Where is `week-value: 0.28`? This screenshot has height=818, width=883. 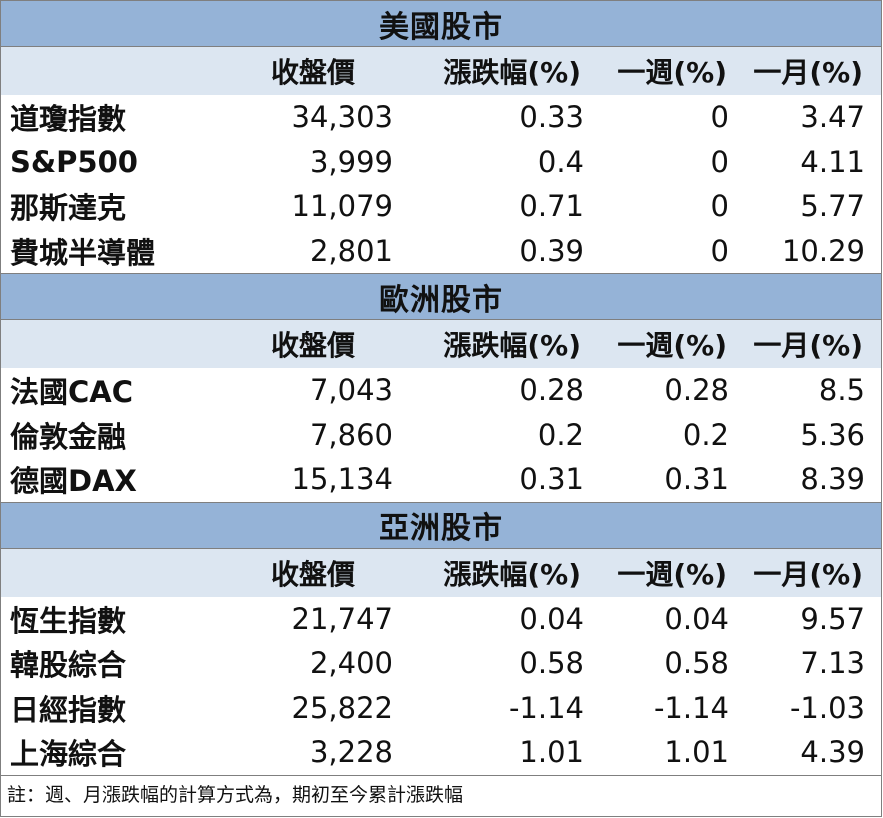
week-value: 0.28 is located at coordinates (696, 390).